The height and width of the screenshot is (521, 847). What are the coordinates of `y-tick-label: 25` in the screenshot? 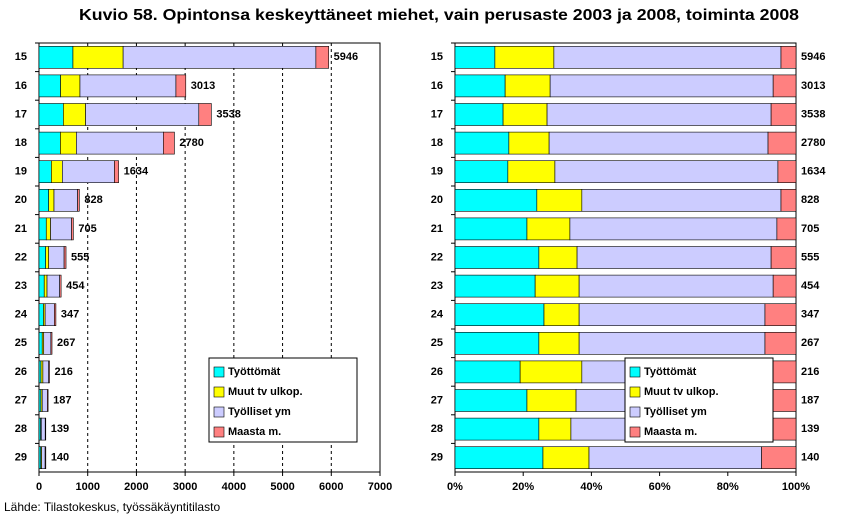 It's located at (437, 343).